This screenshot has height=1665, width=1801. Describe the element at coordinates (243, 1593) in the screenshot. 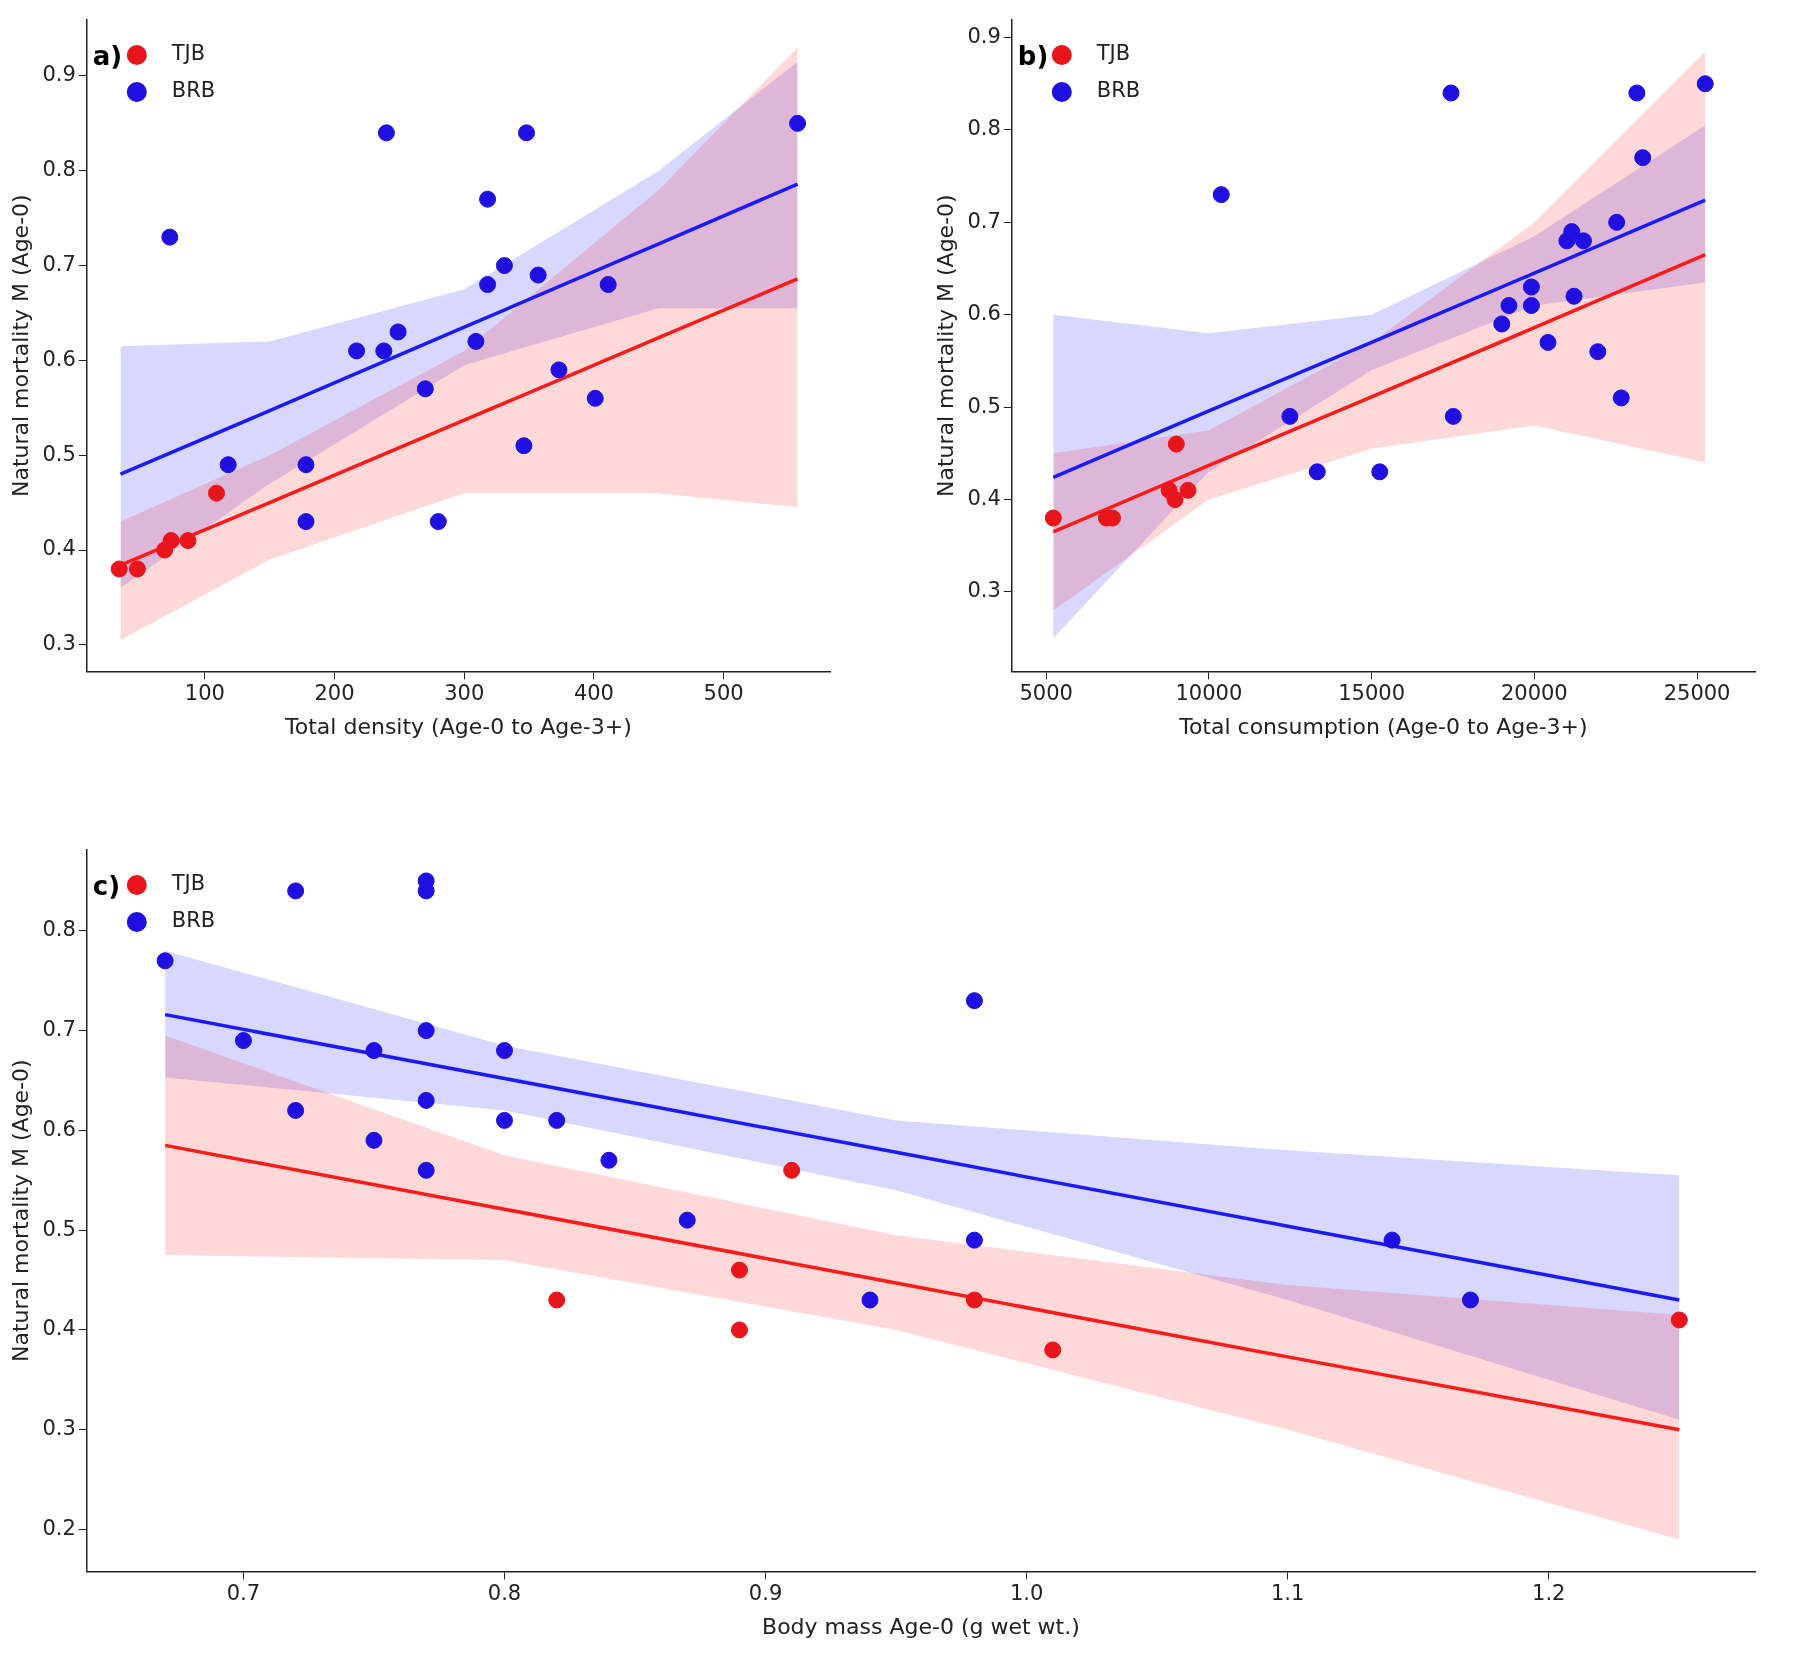

I see `x-tick-label: 0.7` at that location.